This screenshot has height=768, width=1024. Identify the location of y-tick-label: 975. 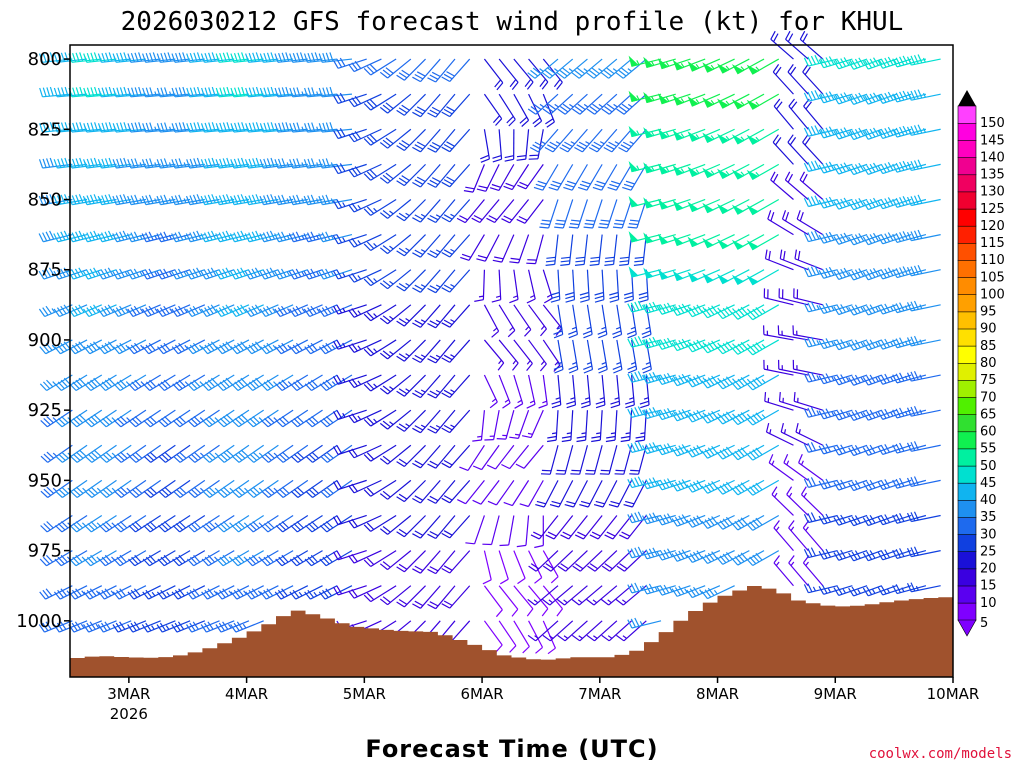
(45, 551).